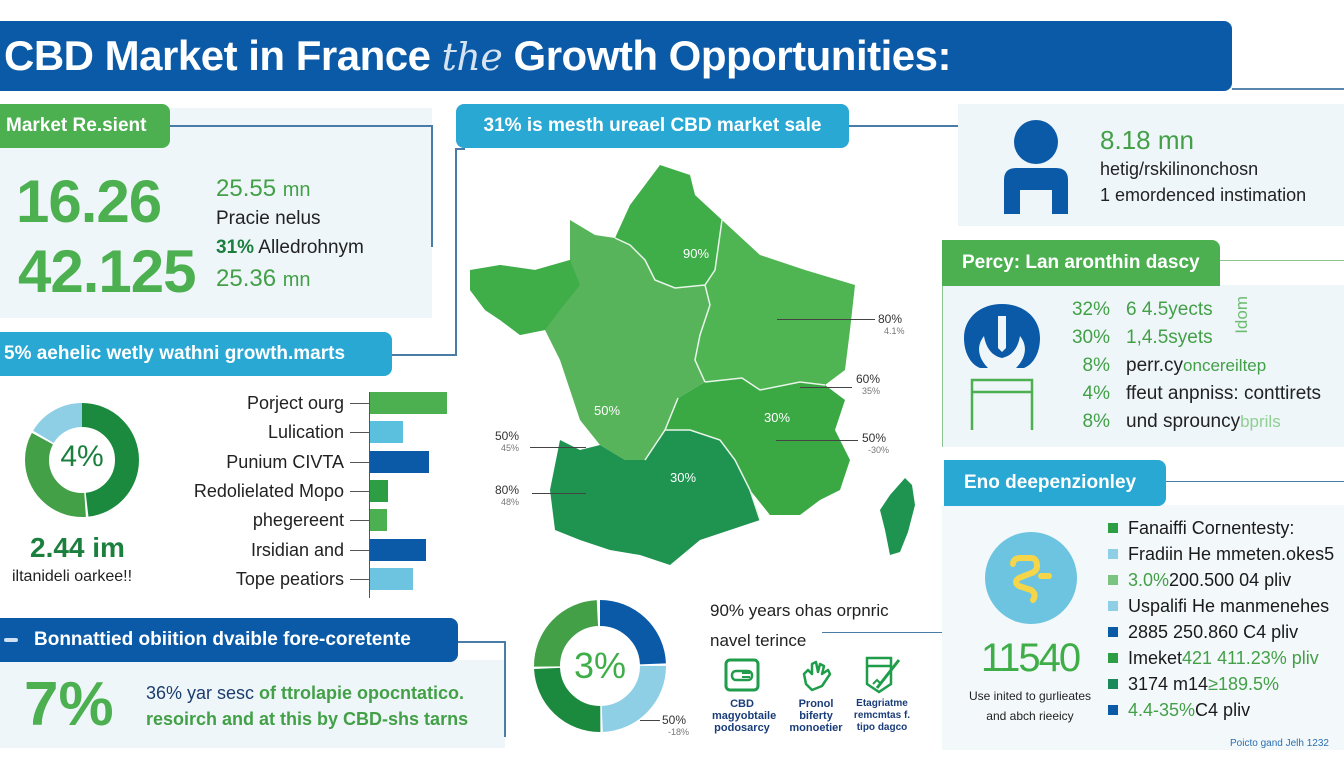 The image size is (1344, 768). I want to click on bar-row: Porject ourg, so click(223, 403).